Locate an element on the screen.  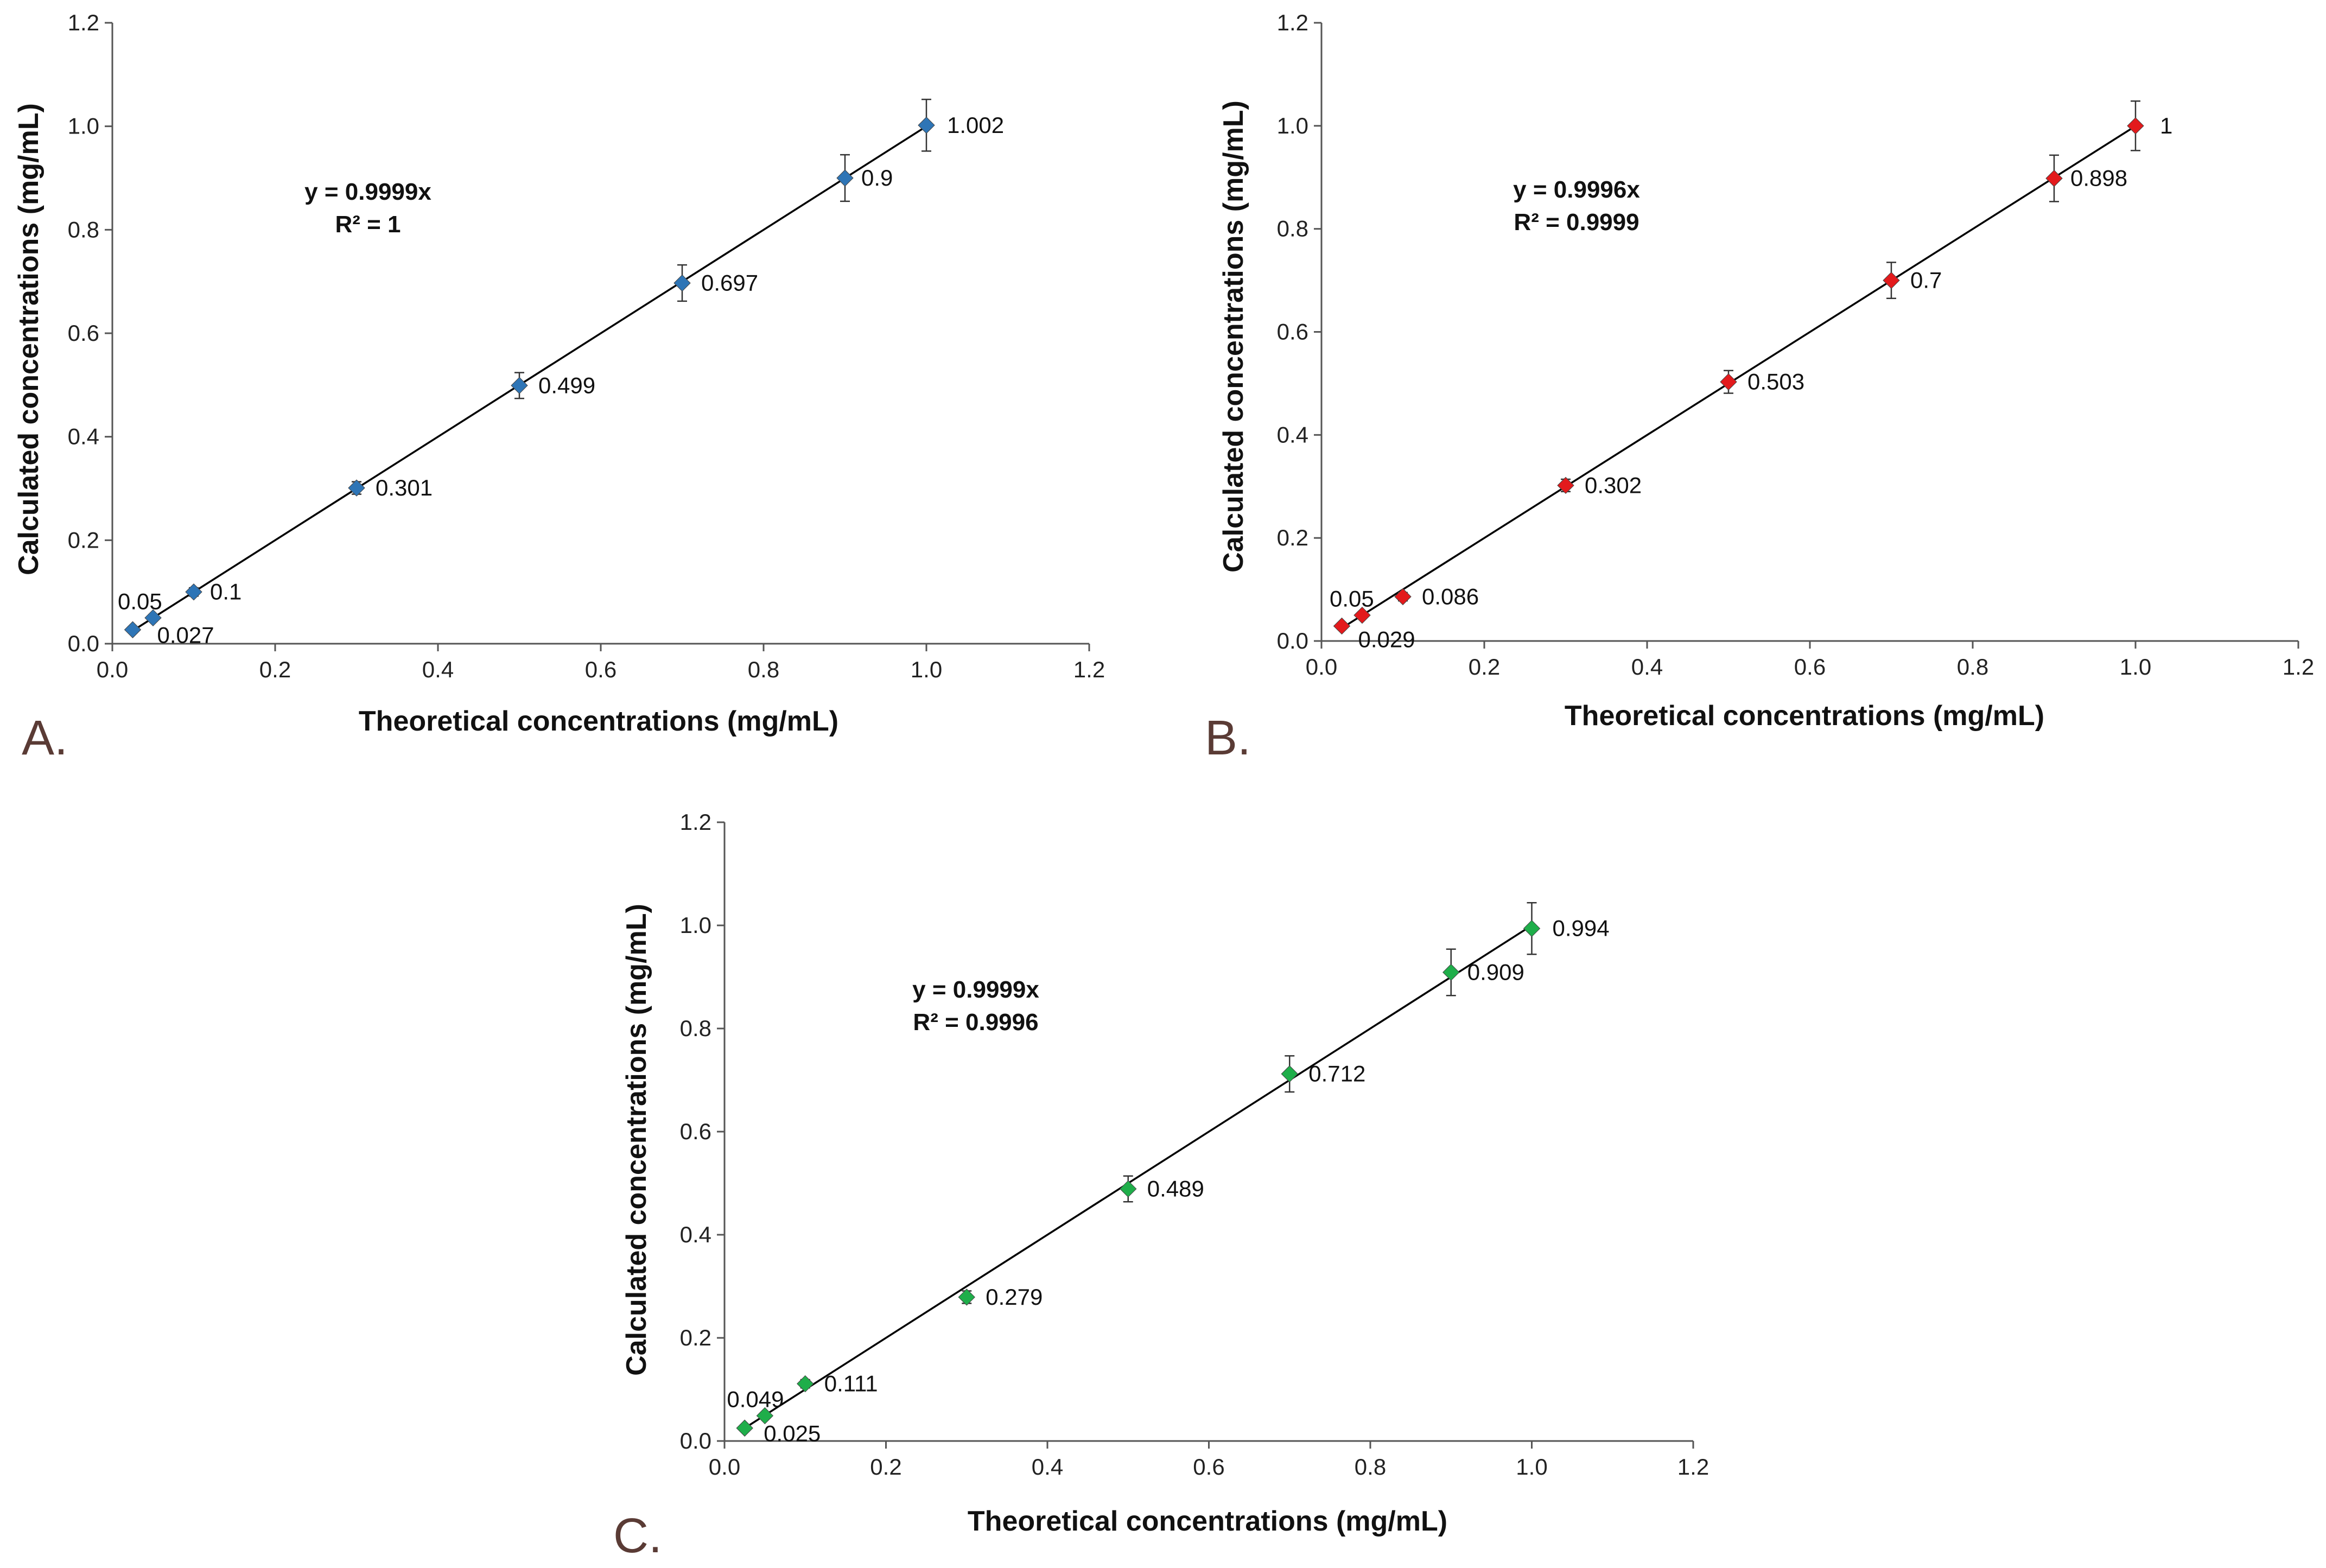
data-label: 0.1 is located at coordinates (226, 592).